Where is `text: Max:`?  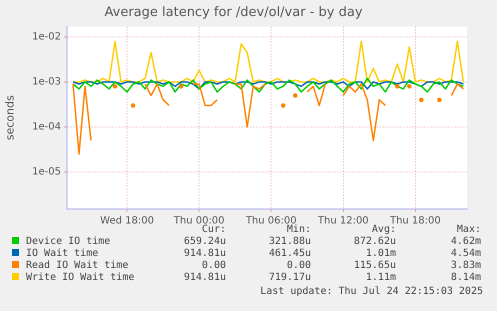 text: Max: is located at coordinates (468, 229).